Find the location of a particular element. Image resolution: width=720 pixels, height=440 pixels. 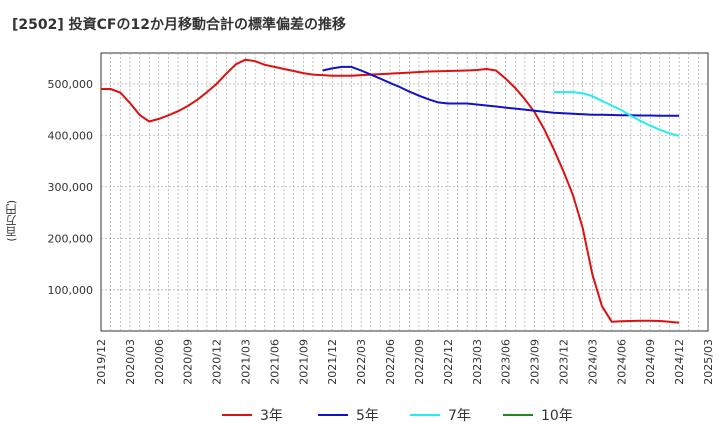

x-tick-label: 2021/09 is located at coordinates (303, 362).